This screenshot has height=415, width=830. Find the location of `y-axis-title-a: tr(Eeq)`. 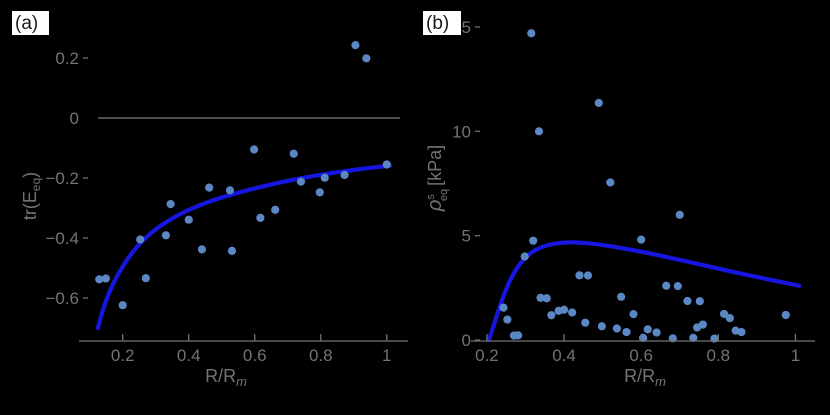

y-axis-title-a: tr(Eeq) is located at coordinates (31, 196).